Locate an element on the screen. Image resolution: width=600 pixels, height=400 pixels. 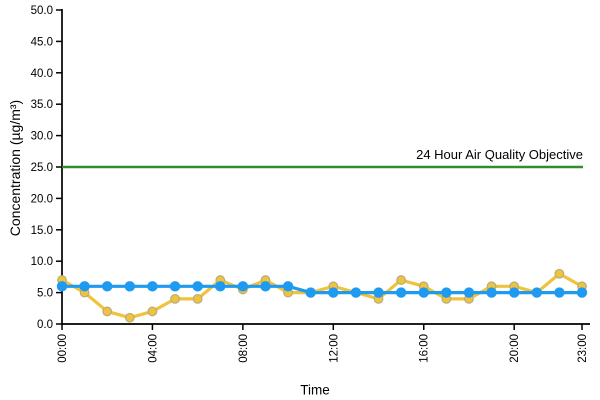
y-tick-label: 45.0 is located at coordinates (42, 42).